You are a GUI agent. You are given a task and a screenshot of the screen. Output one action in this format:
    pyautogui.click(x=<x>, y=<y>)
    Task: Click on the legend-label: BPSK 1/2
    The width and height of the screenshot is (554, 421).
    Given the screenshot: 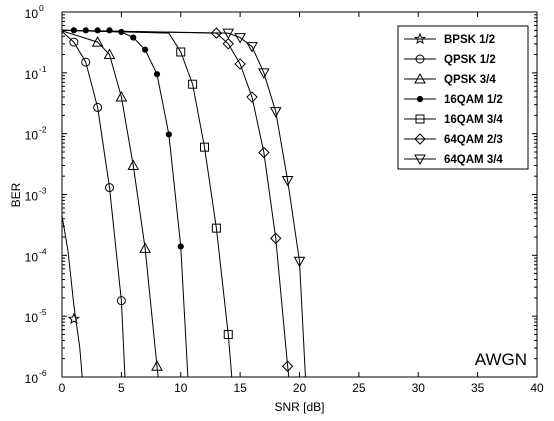 What is the action you would take?
    pyautogui.click(x=469, y=40)
    